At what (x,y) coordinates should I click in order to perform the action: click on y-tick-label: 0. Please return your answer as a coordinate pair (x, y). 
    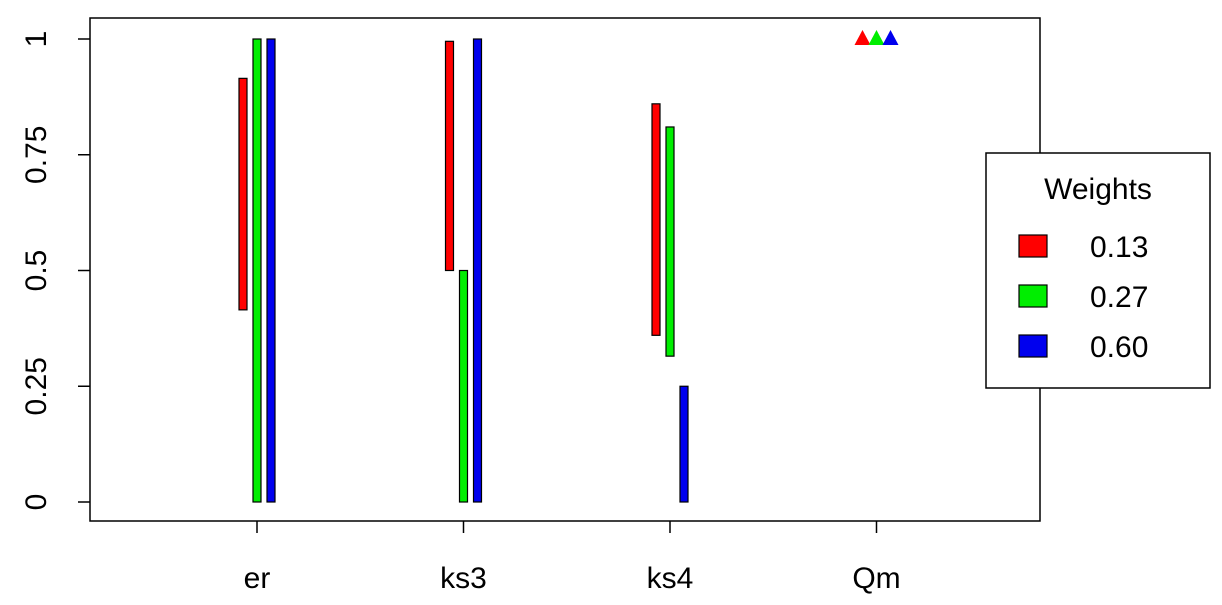
    Looking at the image, I should click on (36, 502).